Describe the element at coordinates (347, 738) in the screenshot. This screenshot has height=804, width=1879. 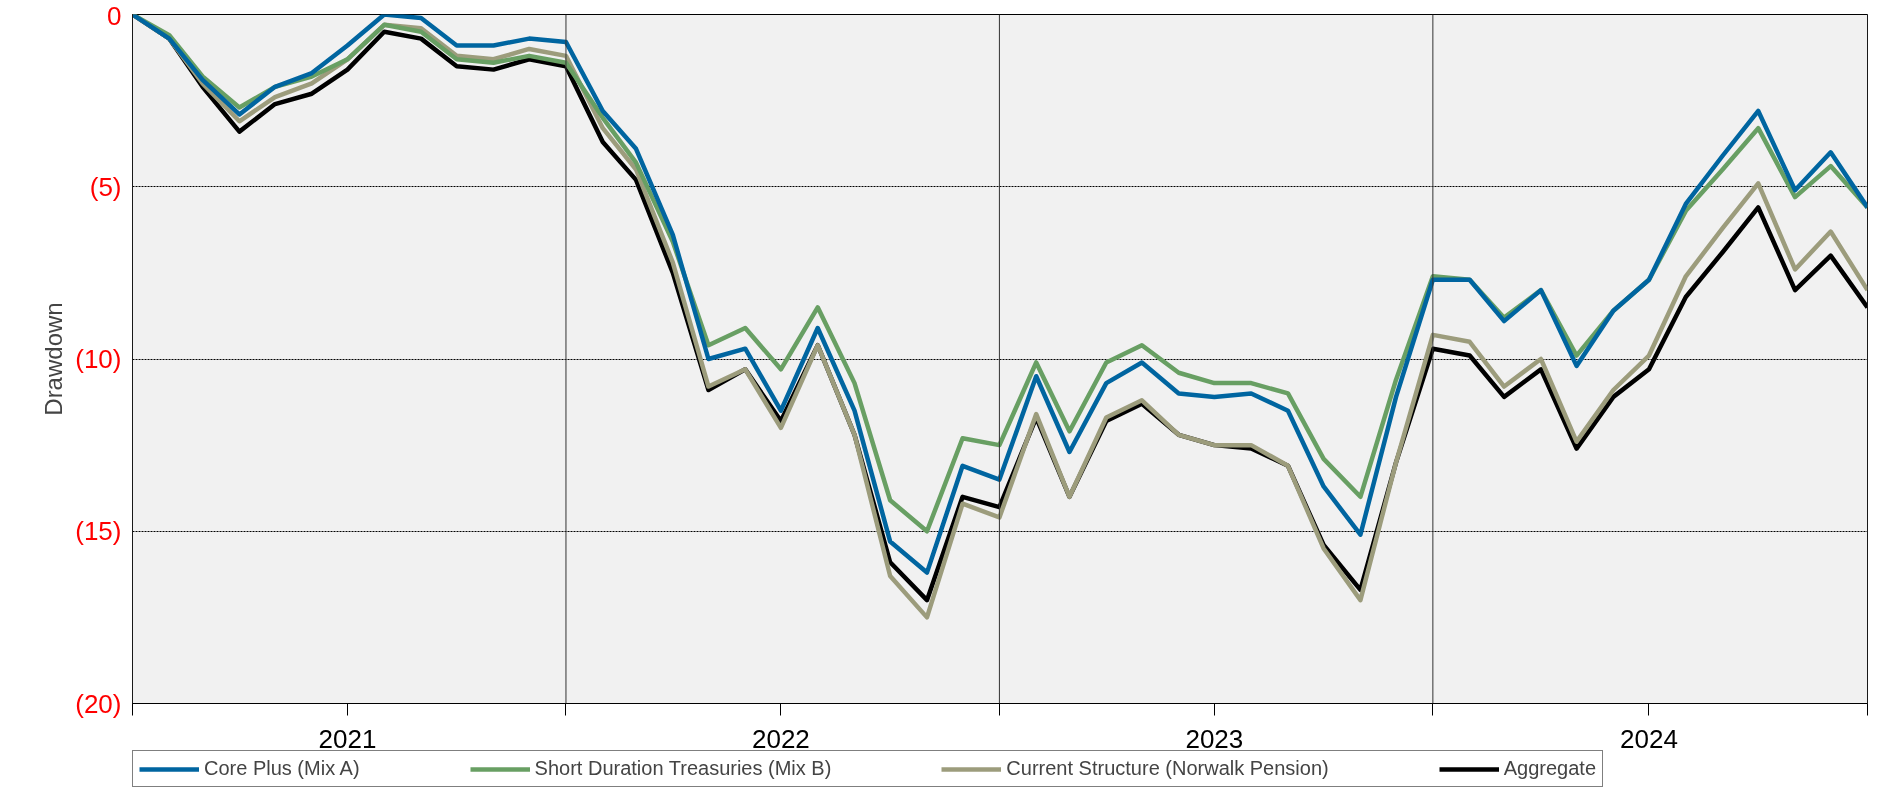
I see `x-tick-label: 2021` at that location.